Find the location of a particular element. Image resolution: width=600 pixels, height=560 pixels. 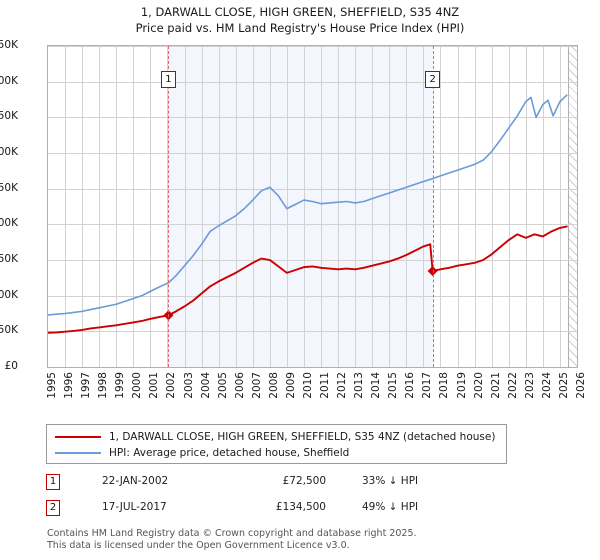

x-axis-tick-label: 2010 is located at coordinates (307, 385).